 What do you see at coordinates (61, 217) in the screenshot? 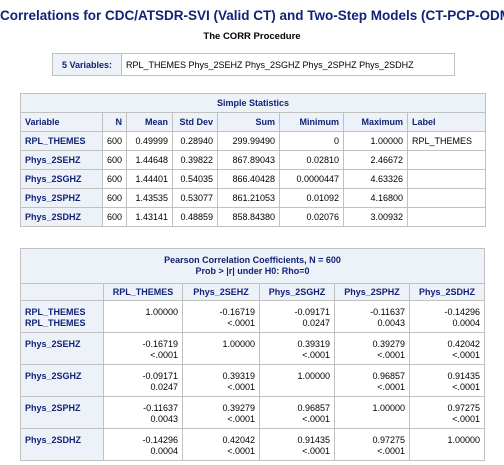
I see `row-header: Phys_2SDHZ` at bounding box center [61, 217].